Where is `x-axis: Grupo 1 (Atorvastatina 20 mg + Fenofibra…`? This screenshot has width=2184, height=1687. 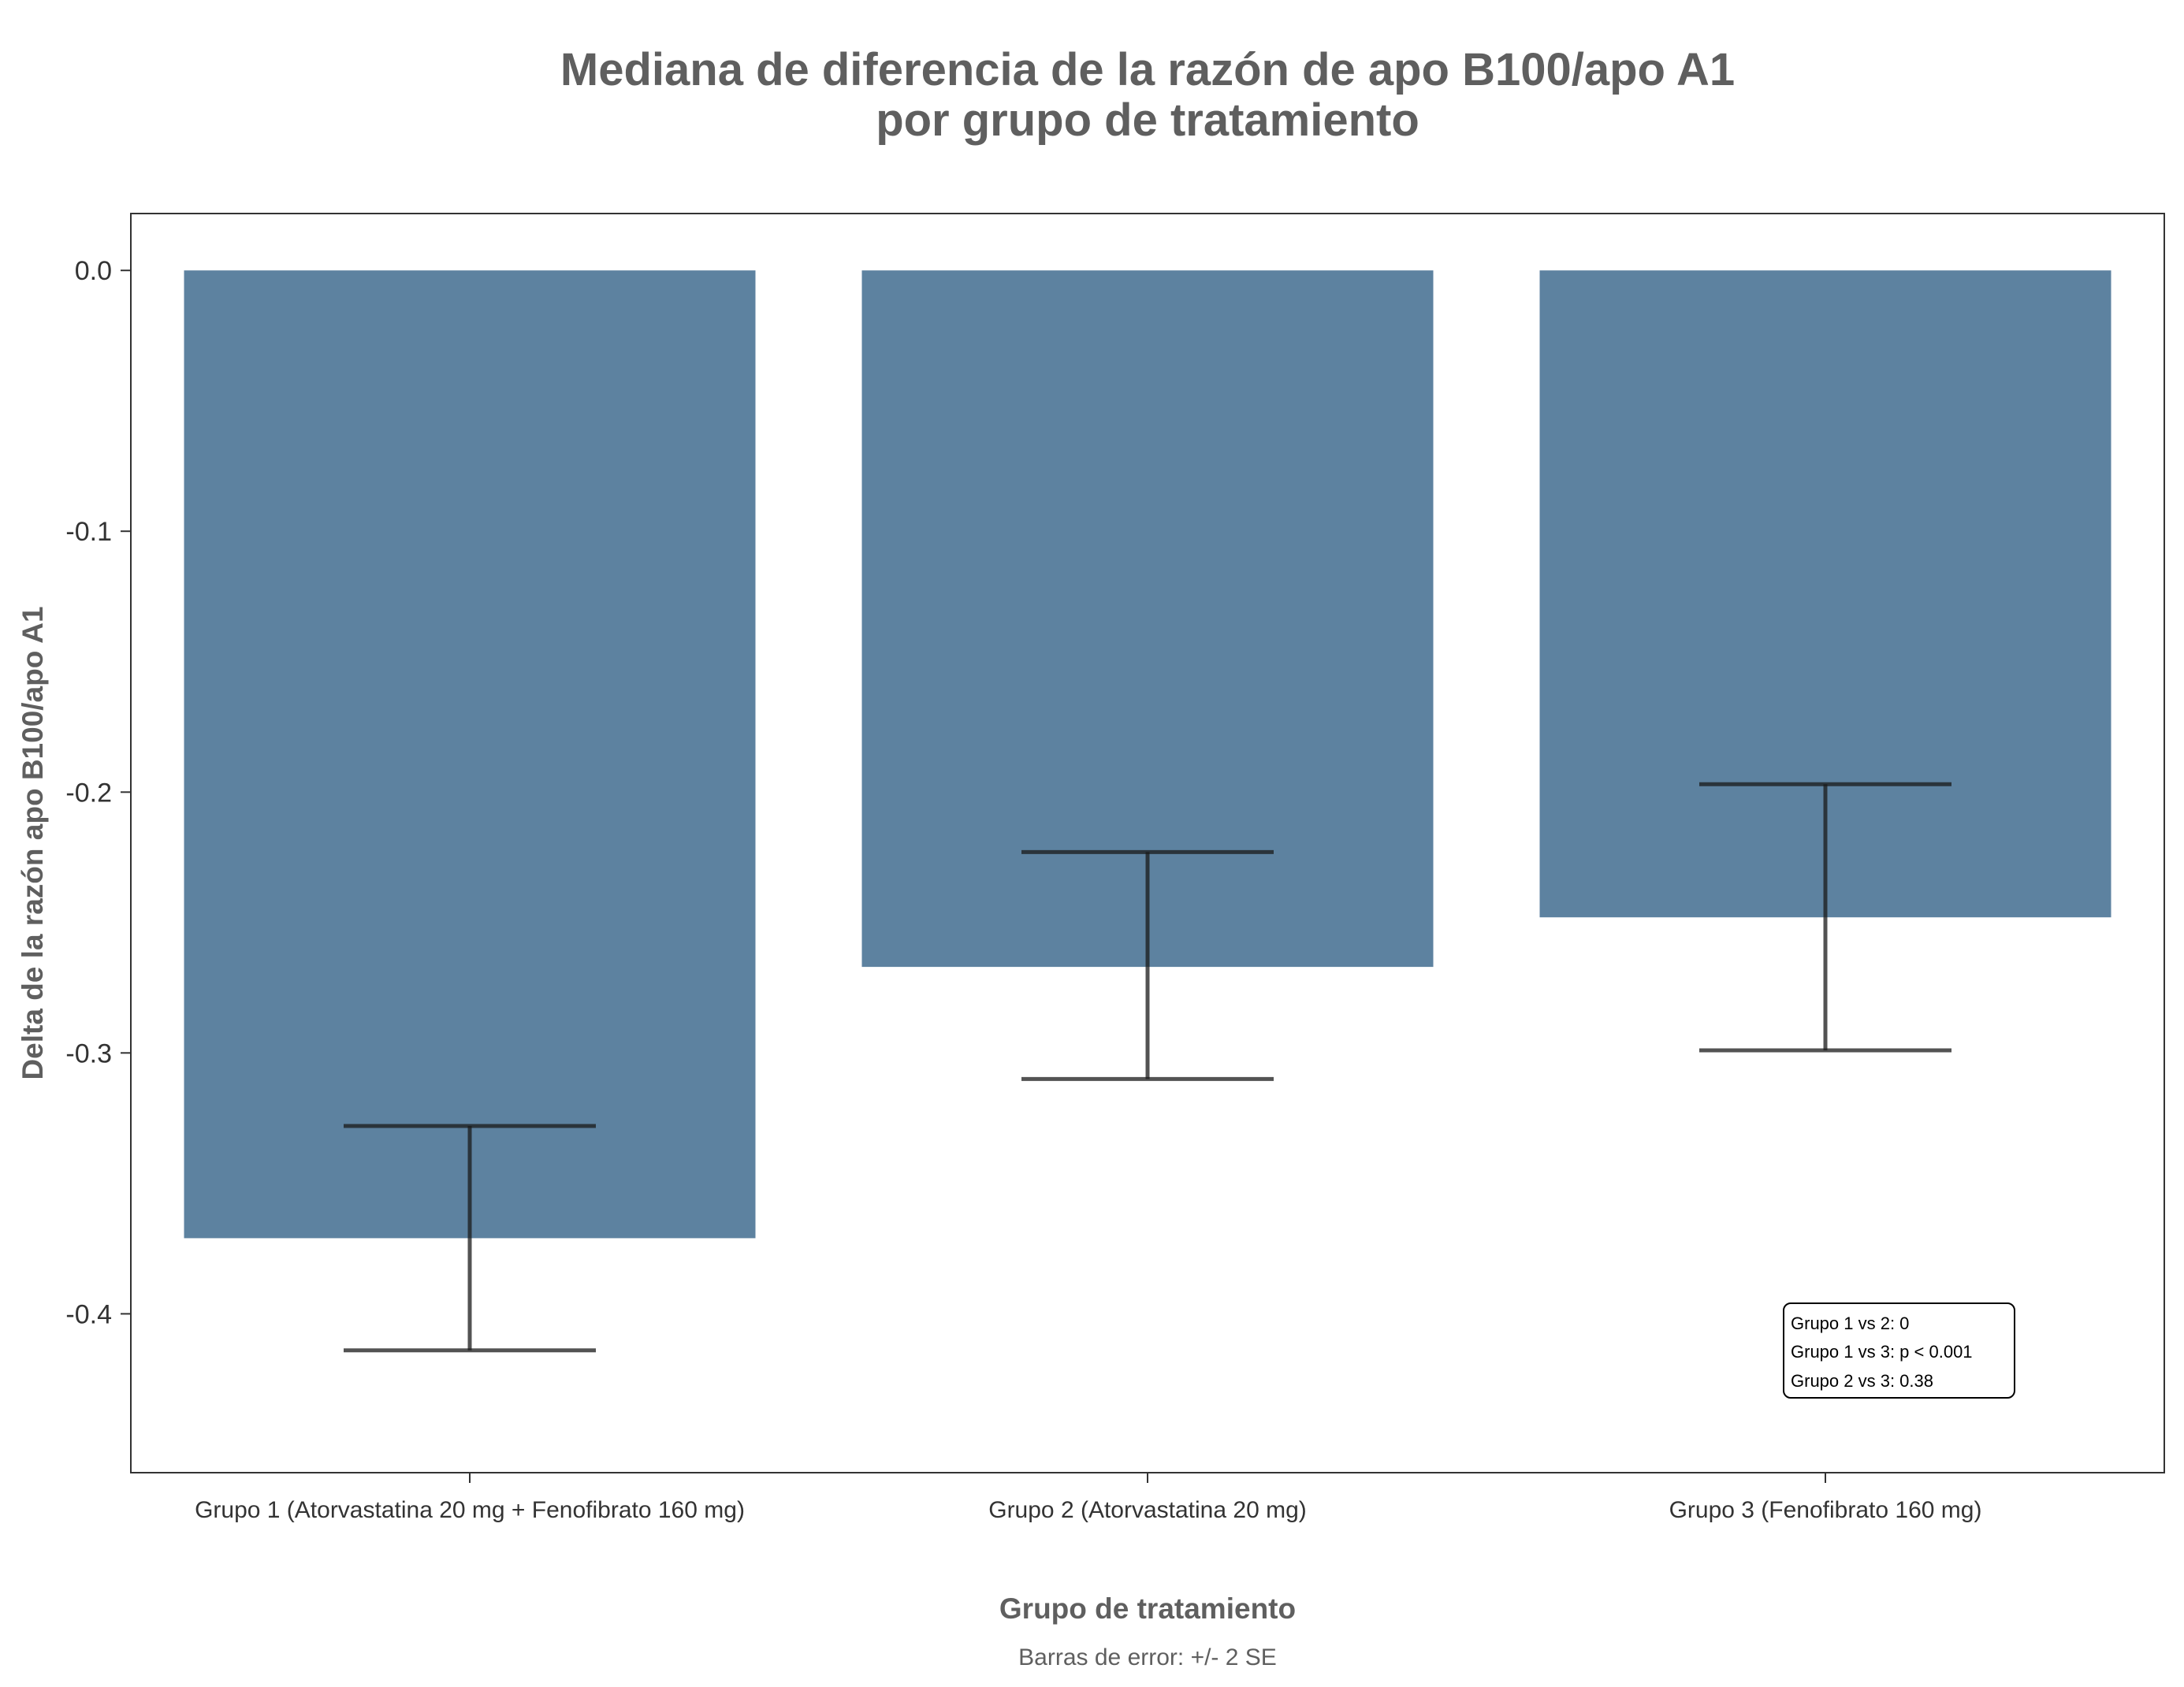
x-axis: Grupo 1 (Atorvastatina 20 mg + Fenofibra… is located at coordinates (1088, 1498).